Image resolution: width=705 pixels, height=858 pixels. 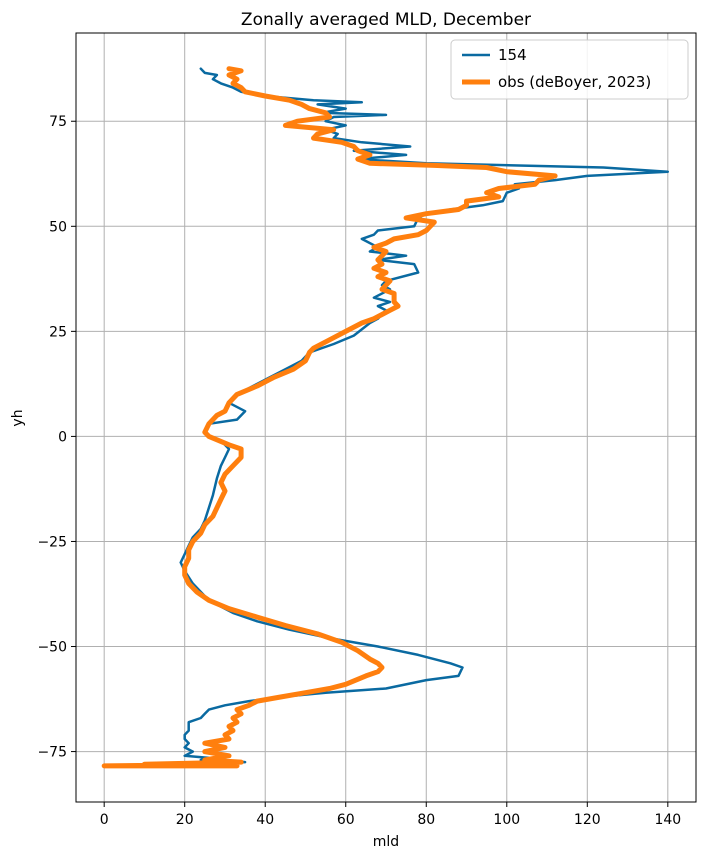 What do you see at coordinates (18, 417) in the screenshot?
I see `y-axis-label: yh` at bounding box center [18, 417].